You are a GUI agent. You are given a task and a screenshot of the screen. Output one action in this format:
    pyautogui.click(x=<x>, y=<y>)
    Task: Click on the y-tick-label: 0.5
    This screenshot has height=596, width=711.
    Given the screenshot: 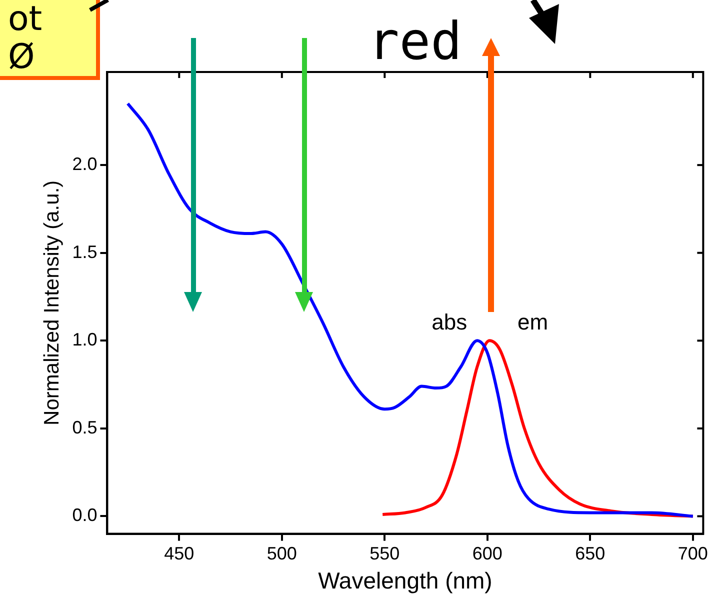 What is the action you would take?
    pyautogui.click(x=85, y=427)
    